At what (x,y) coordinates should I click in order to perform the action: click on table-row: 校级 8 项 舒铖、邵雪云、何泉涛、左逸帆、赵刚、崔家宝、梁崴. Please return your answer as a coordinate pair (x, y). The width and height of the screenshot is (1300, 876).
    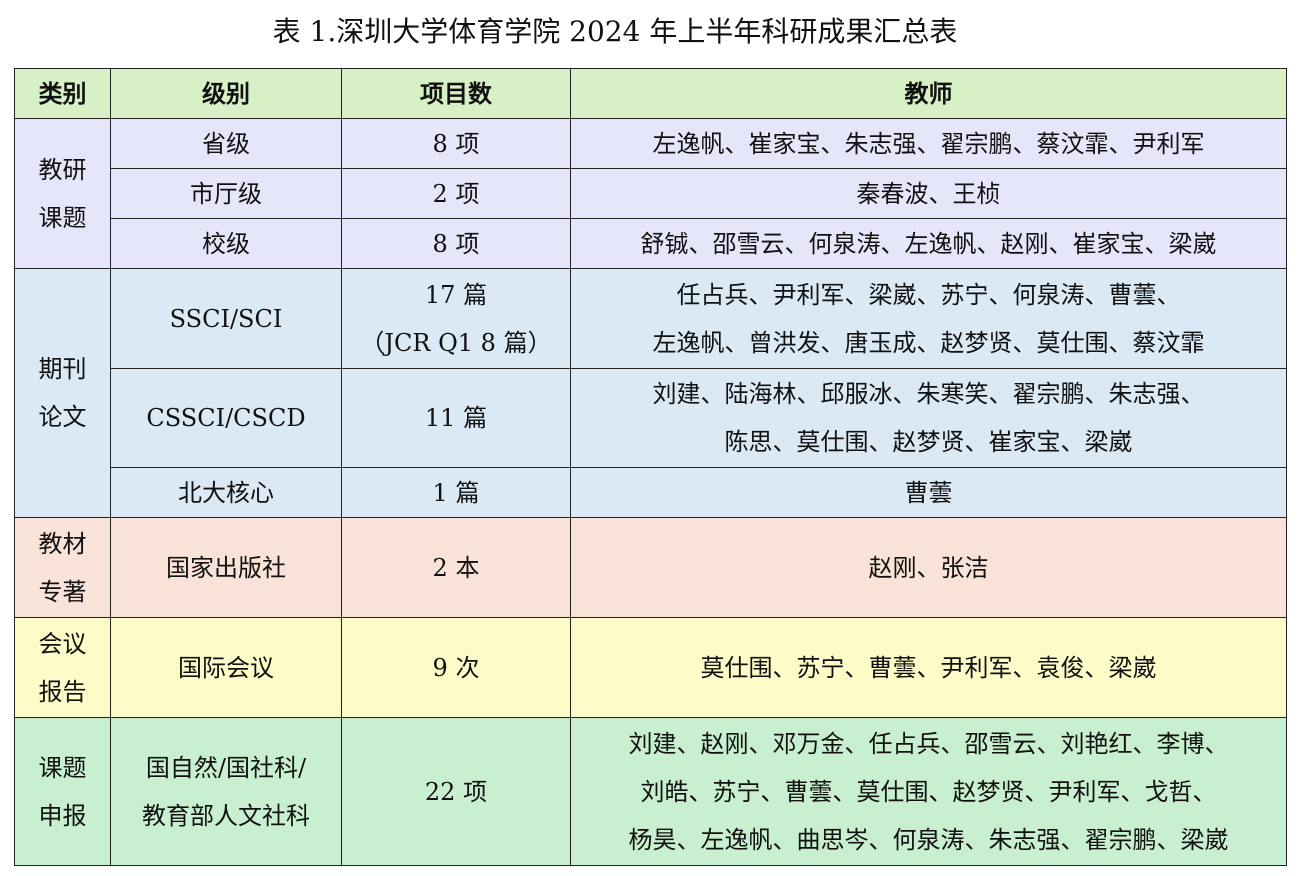
    Looking at the image, I should click on (650, 243).